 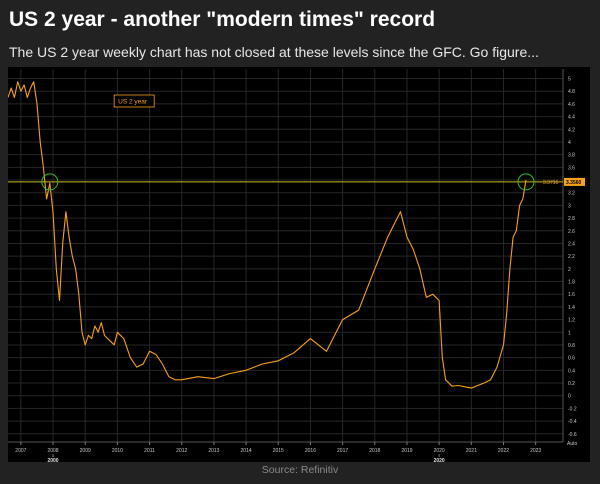 What do you see at coordinates (571, 359) in the screenshot?
I see `y-tick-label: 0.6` at bounding box center [571, 359].